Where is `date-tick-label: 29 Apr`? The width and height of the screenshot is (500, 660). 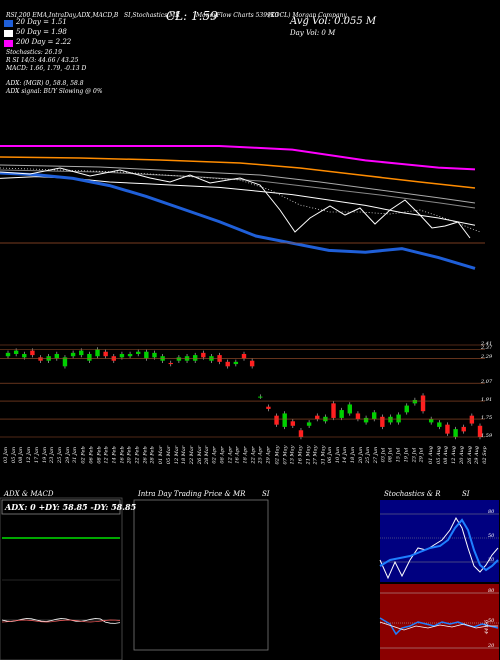 date-tick-label: 29 Apr is located at coordinates (268, 455).